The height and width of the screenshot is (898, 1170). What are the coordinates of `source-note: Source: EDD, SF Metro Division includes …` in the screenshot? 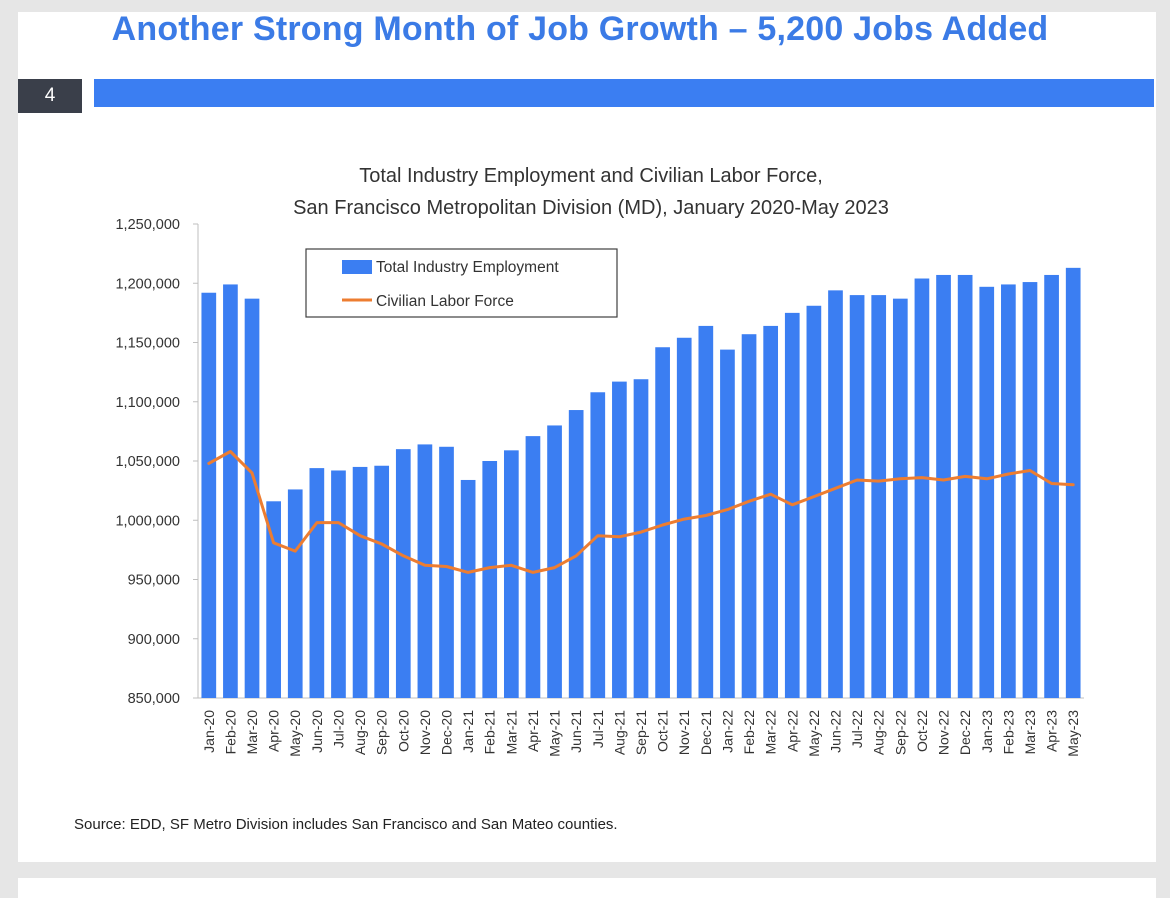 It's located at (346, 824).